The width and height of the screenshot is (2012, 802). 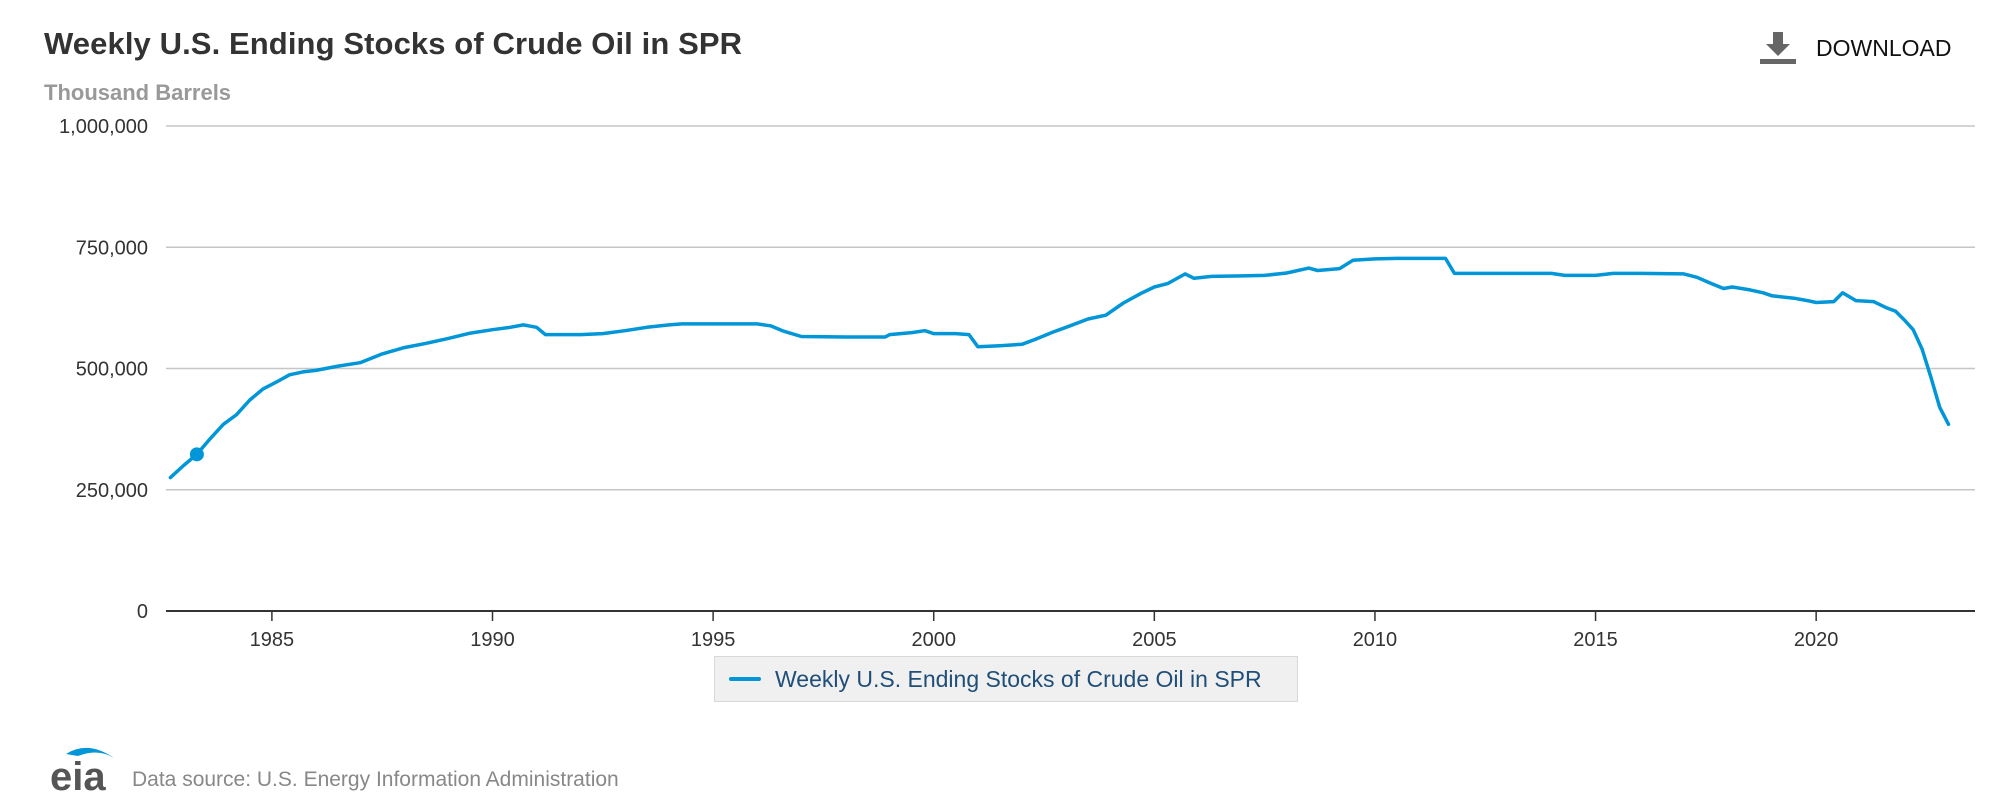 I want to click on x-tick-label: 1990, so click(x=492, y=640).